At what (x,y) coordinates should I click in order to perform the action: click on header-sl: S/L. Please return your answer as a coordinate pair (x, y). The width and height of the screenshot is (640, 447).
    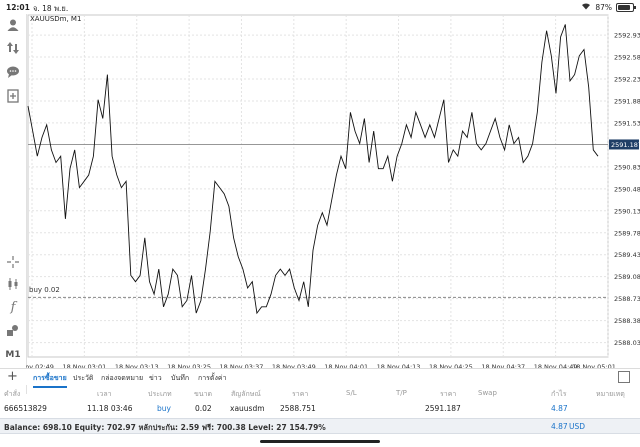
    Looking at the image, I should click on (351, 393).